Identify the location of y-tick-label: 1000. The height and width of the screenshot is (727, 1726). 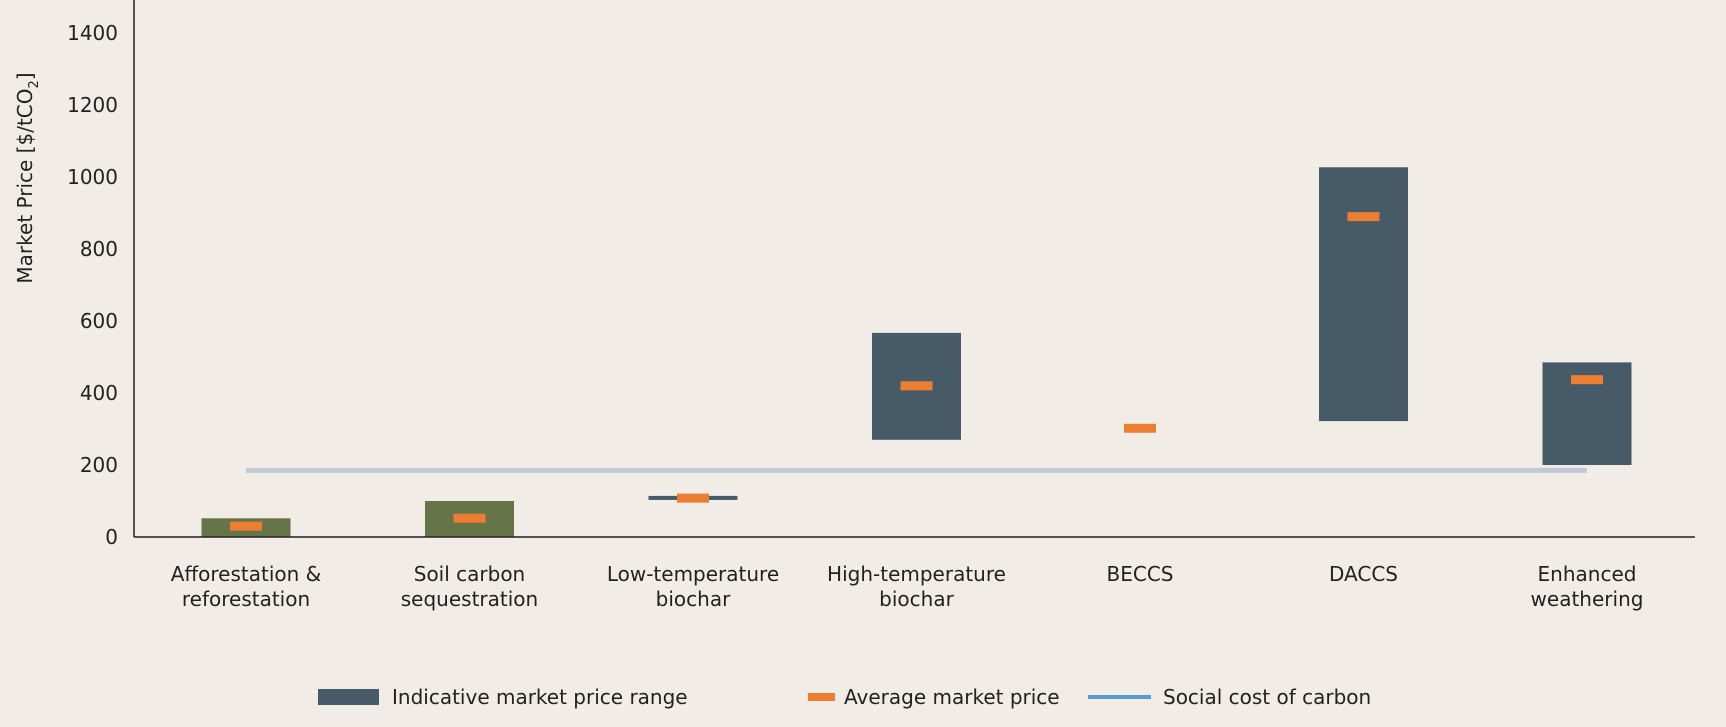
(92, 177).